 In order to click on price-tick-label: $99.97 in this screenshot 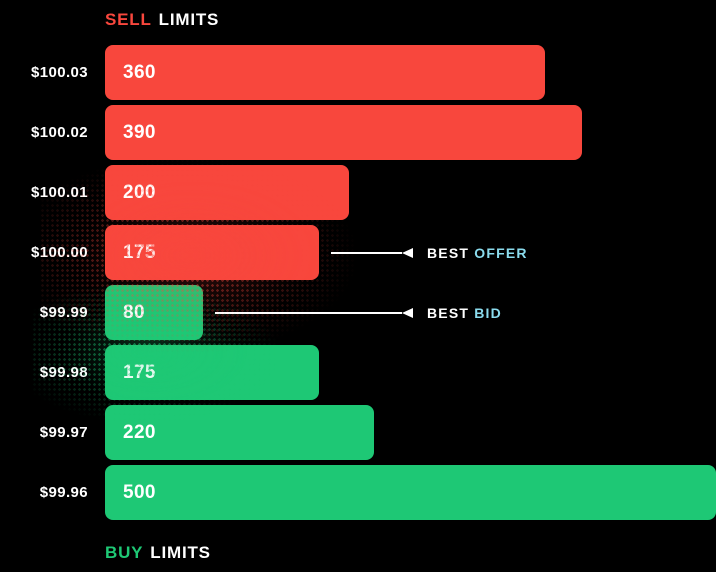, I will do `click(63, 432)`.